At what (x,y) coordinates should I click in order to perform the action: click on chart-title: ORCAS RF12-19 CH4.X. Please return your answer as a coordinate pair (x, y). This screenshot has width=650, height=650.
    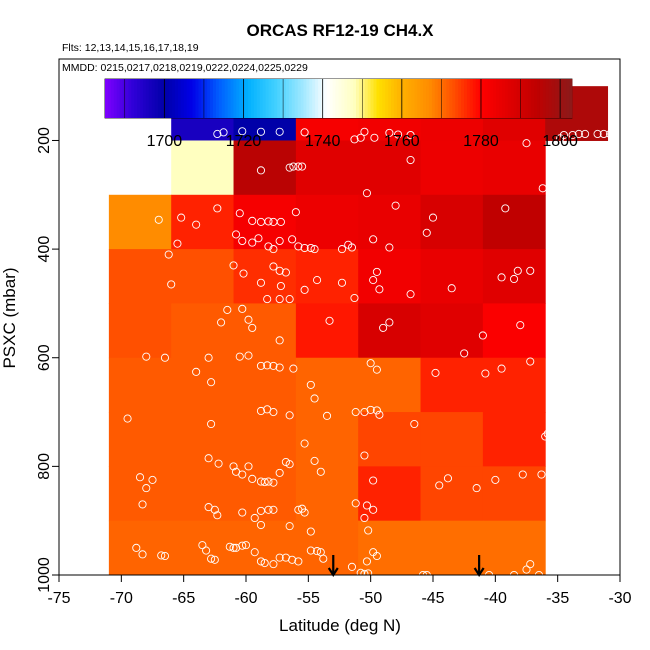
    Looking at the image, I should click on (340, 30).